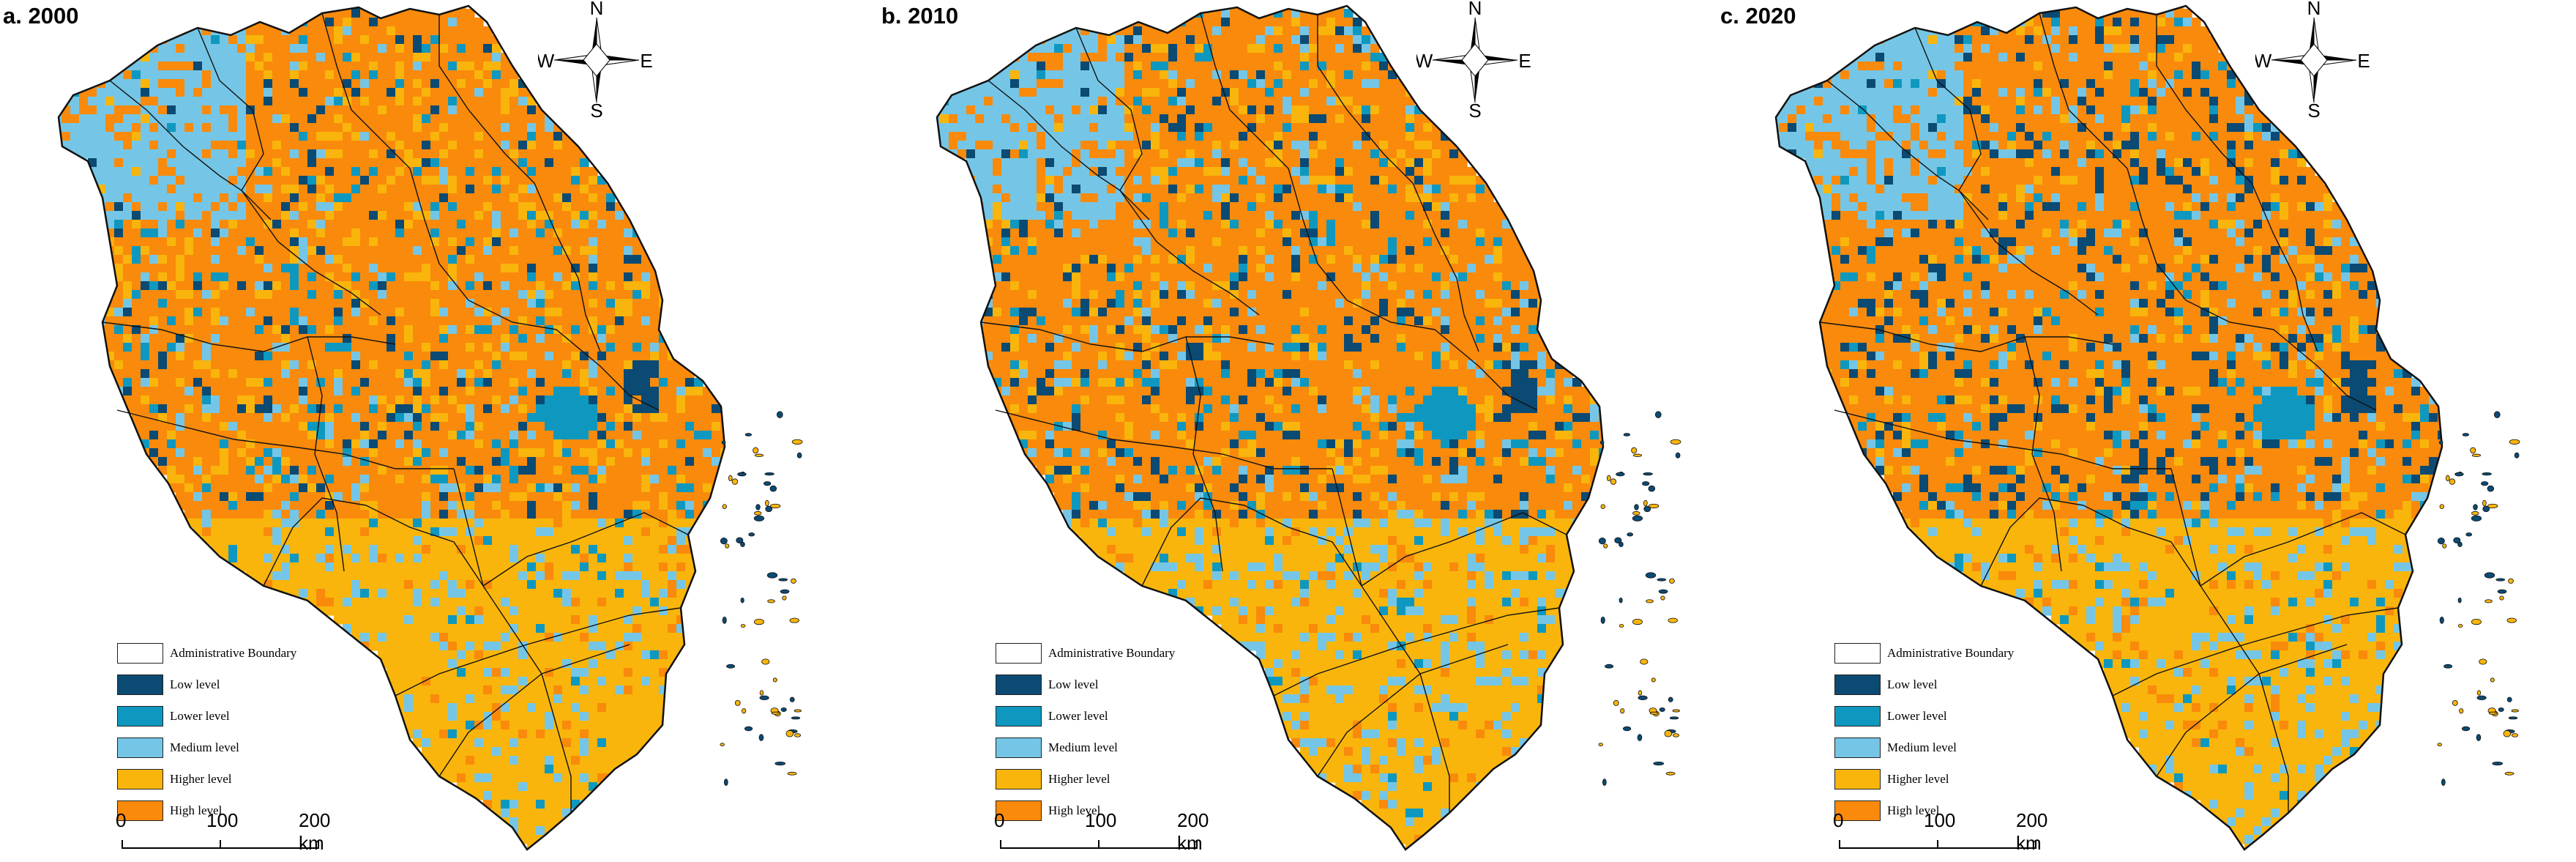 This screenshot has width=2576, height=862. Describe the element at coordinates (761, 599) in the screenshot. I see `coastal-islands` at that location.